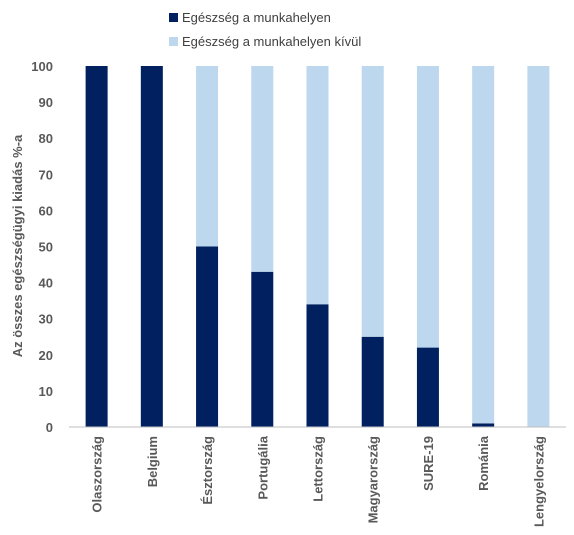 The height and width of the screenshot is (535, 574). What do you see at coordinates (256, 17) in the screenshot?
I see `legend-label: Egészség a munkahelyen` at bounding box center [256, 17].